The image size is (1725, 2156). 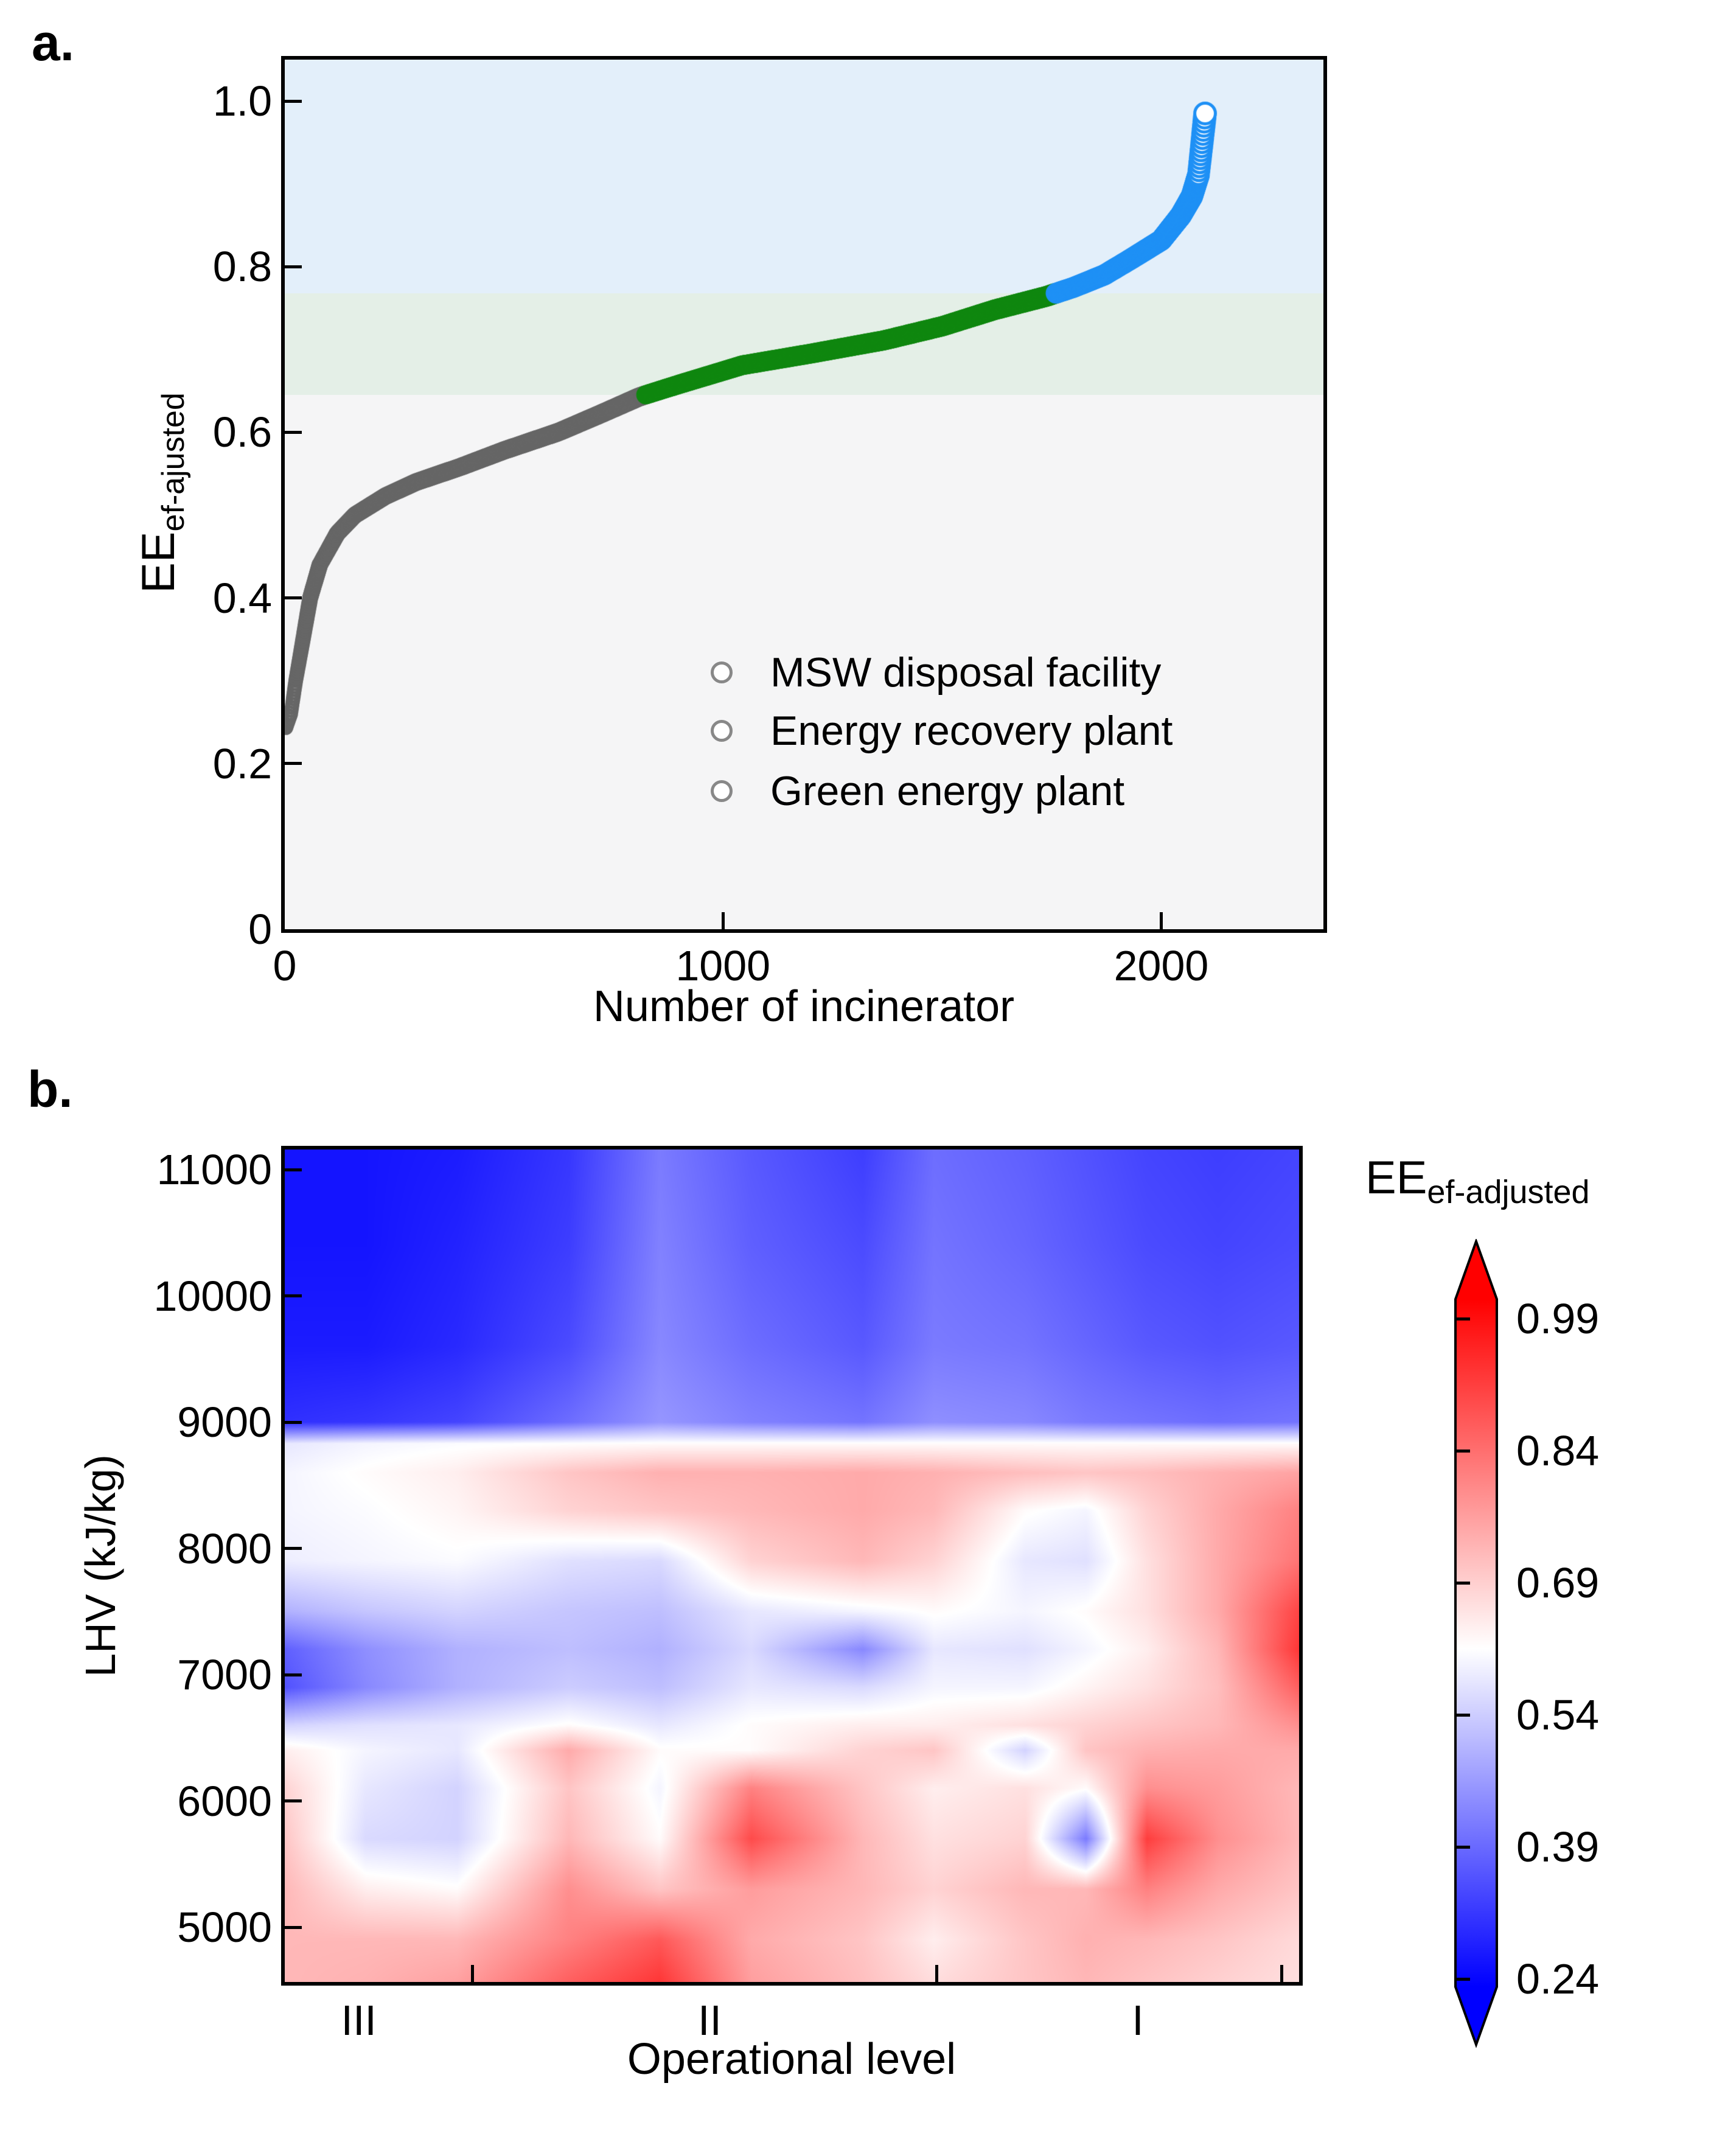 I want to click on panel-b-ytick-label: 7000, so click(x=225, y=1675).